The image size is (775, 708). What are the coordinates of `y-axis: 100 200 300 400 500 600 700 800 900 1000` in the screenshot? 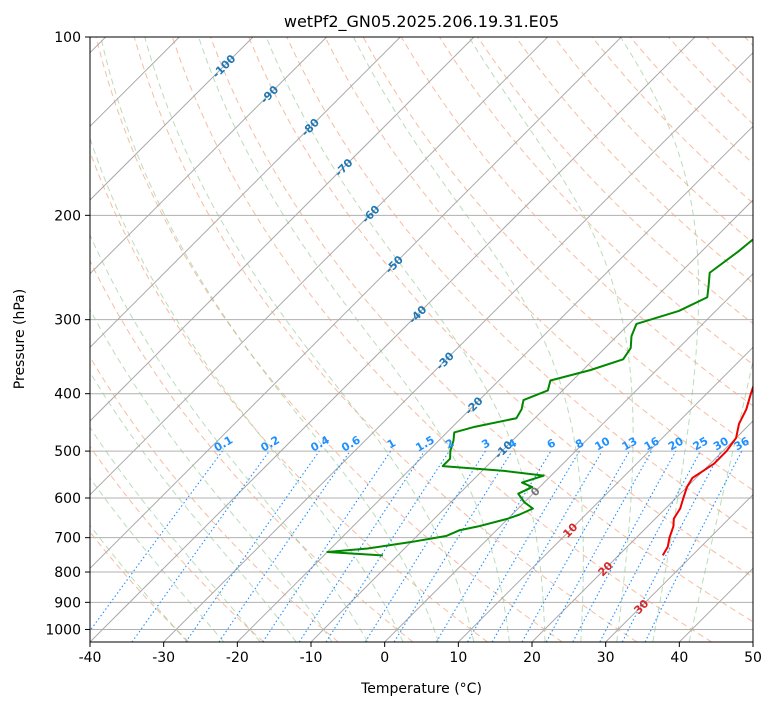 It's located at (67, 334).